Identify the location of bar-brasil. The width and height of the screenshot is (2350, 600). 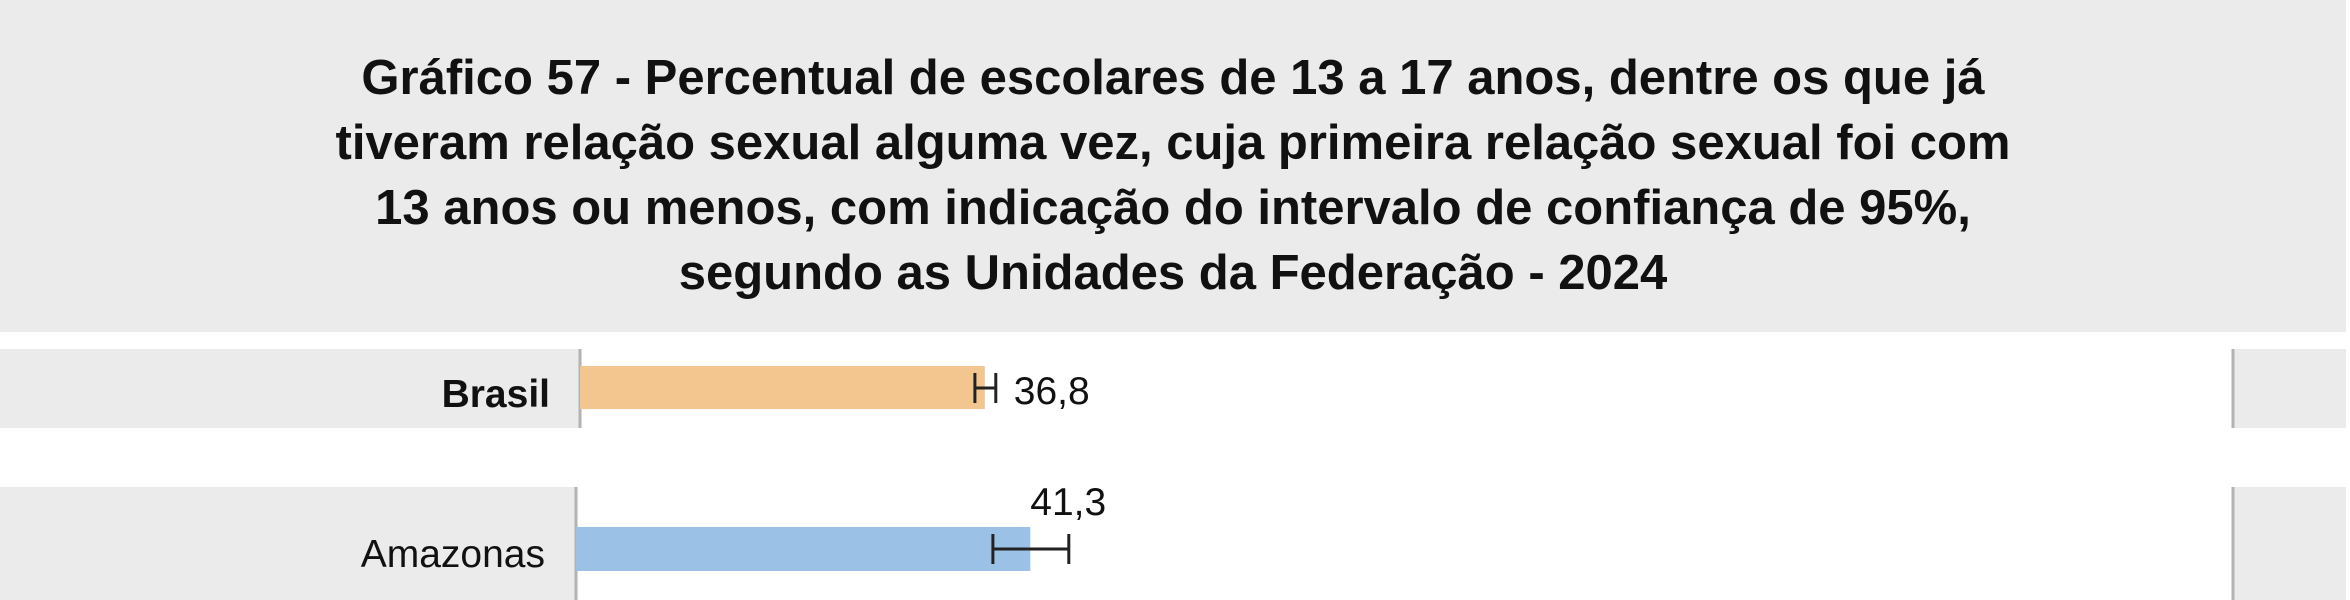
(782, 387).